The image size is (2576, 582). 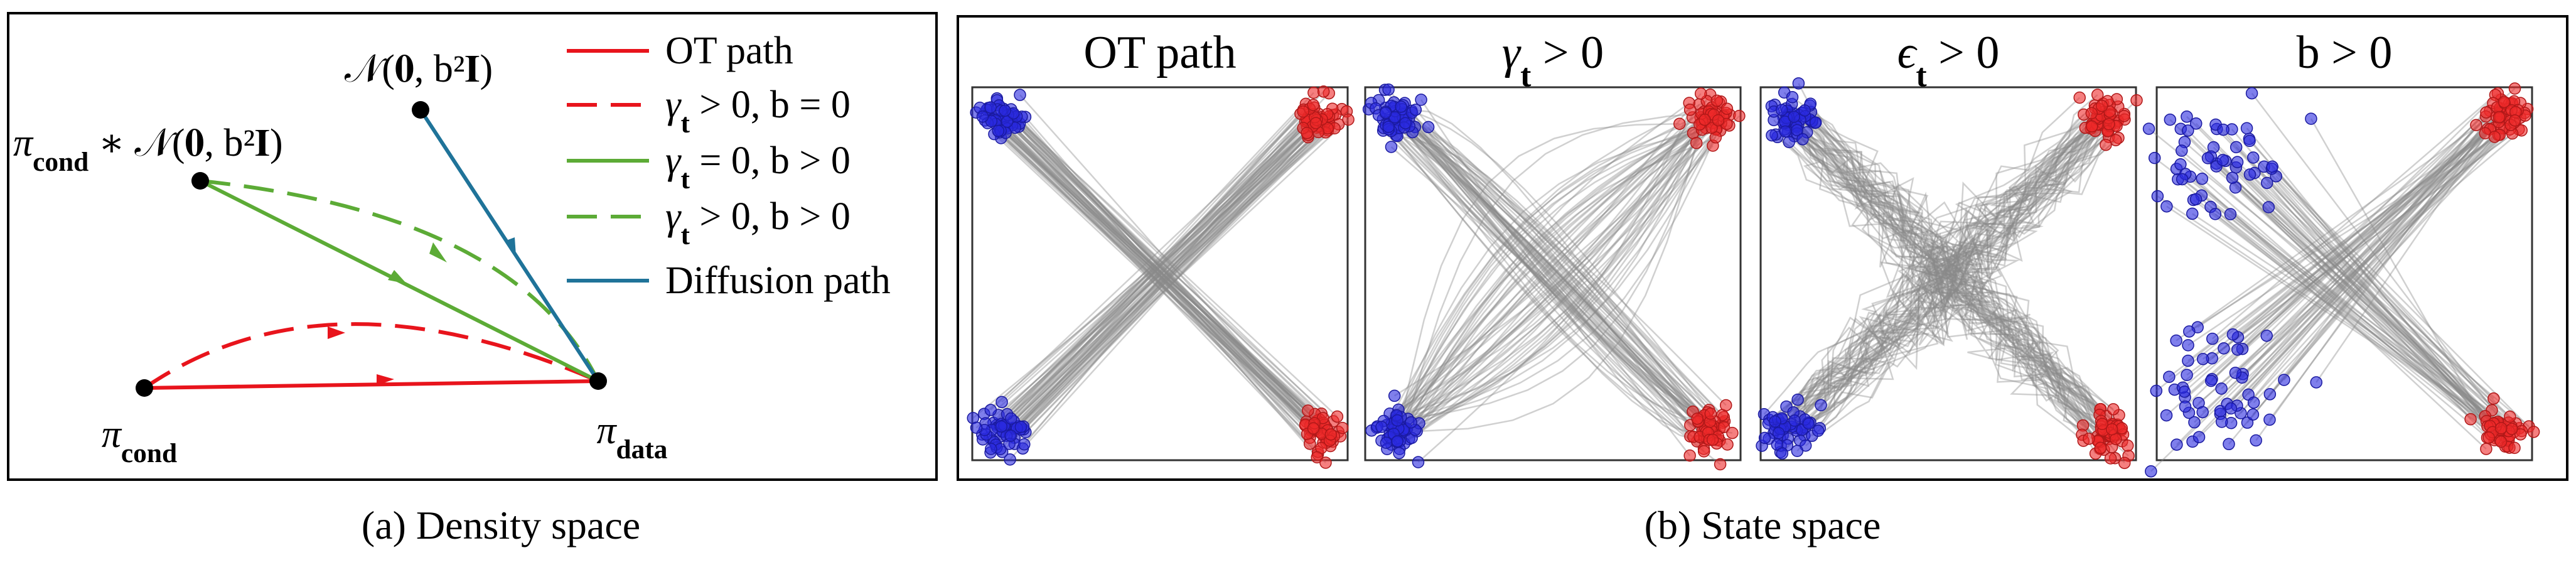 What do you see at coordinates (1511, 52) in the screenshot?
I see `subplot-title-symbol: γ` at bounding box center [1511, 52].